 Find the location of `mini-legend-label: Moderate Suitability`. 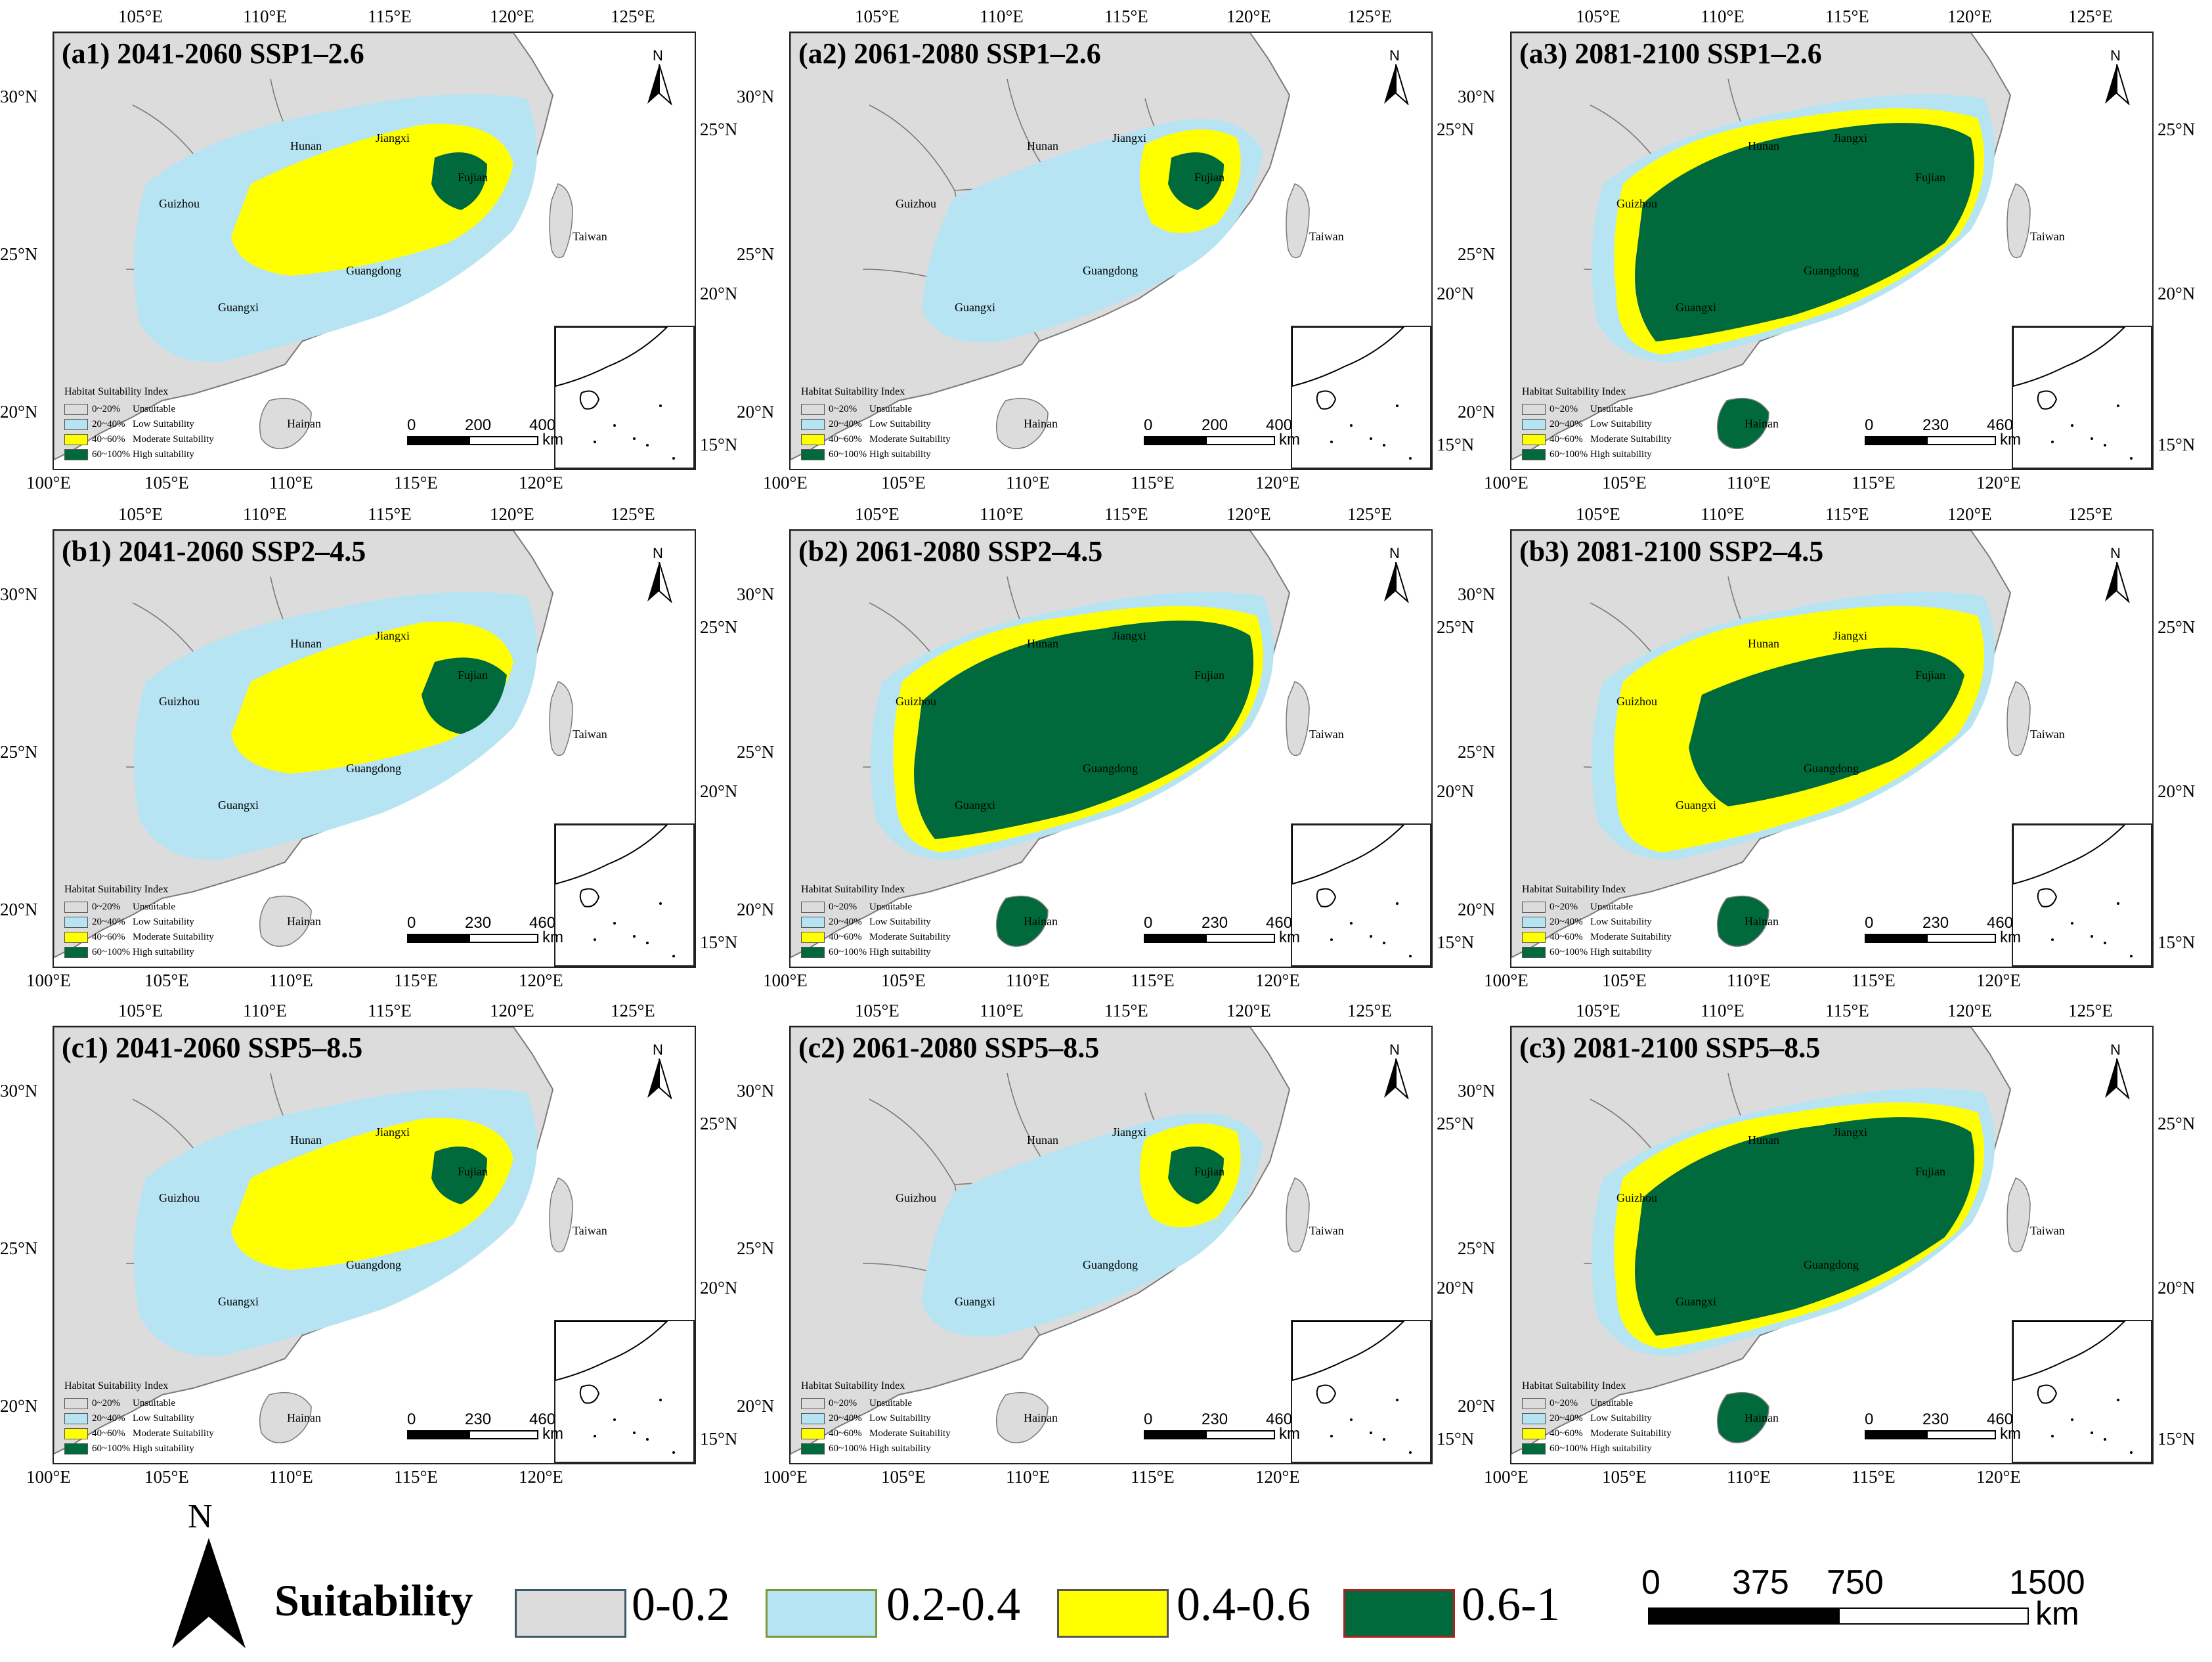

mini-legend-label: Moderate Suitability is located at coordinates (910, 937).